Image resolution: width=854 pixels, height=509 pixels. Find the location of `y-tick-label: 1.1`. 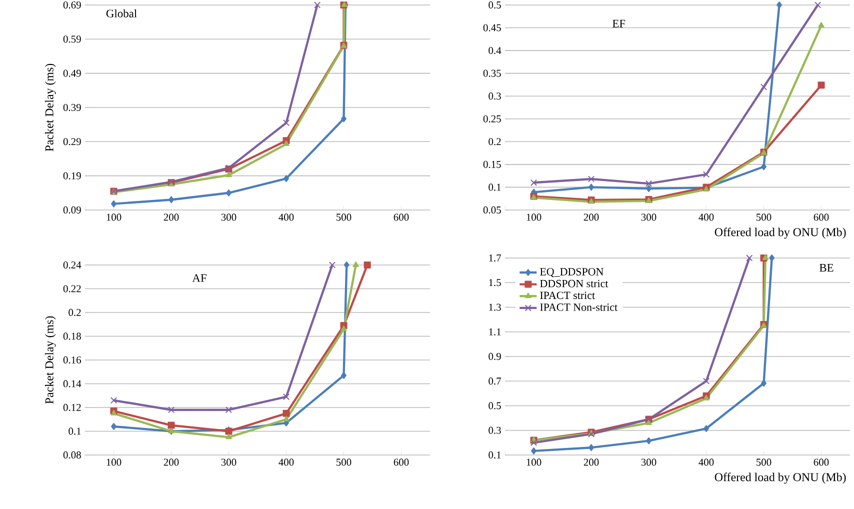

y-tick-label: 1.1 is located at coordinates (495, 332).